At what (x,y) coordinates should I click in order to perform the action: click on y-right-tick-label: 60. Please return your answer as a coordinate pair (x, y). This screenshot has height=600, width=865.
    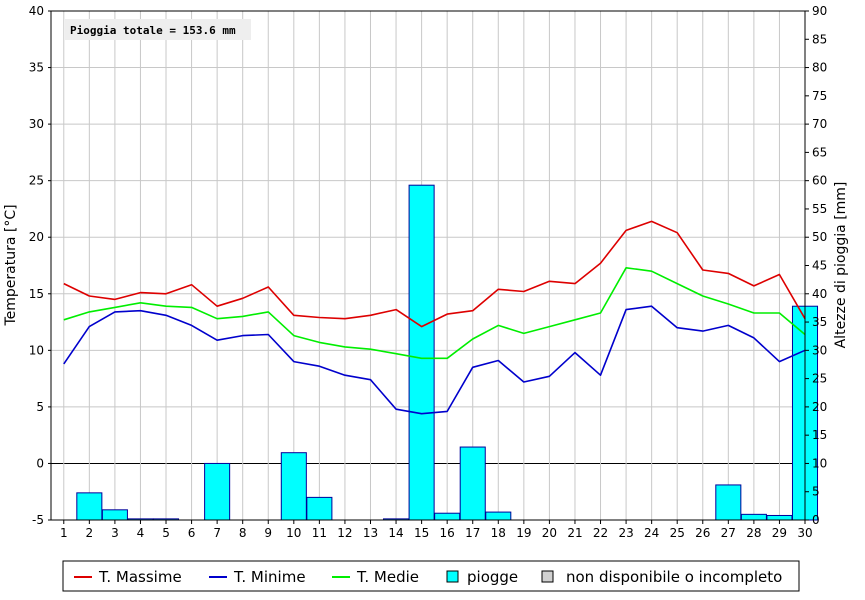
    Looking at the image, I should click on (819, 181).